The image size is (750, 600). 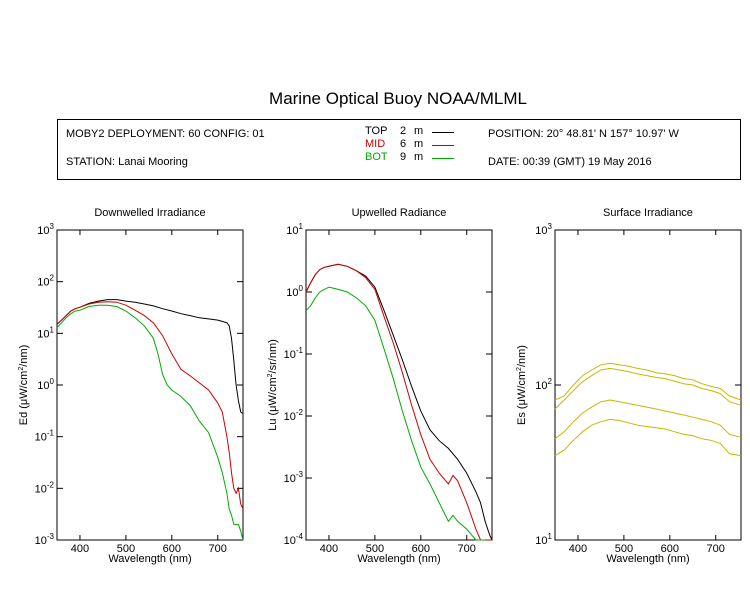 I want to click on y-axis-label-part: /sr/nm), so click(x=273, y=356).